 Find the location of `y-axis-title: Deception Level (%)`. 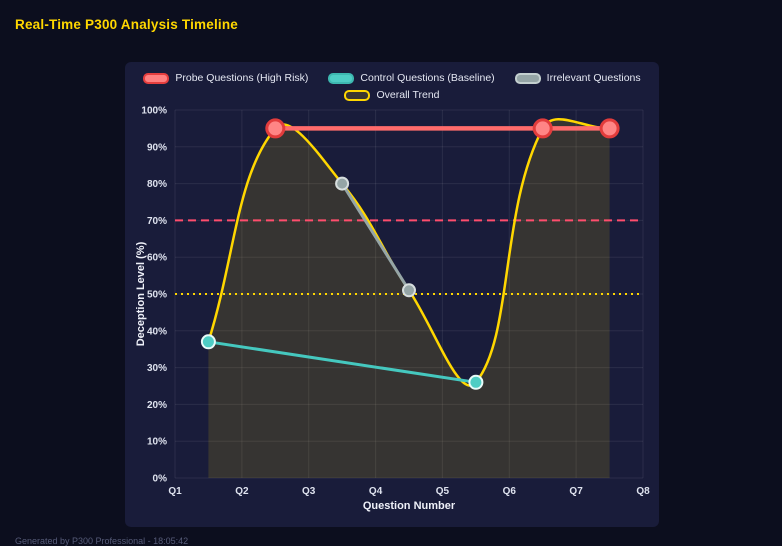

y-axis-title: Deception Level (%) is located at coordinates (141, 294).